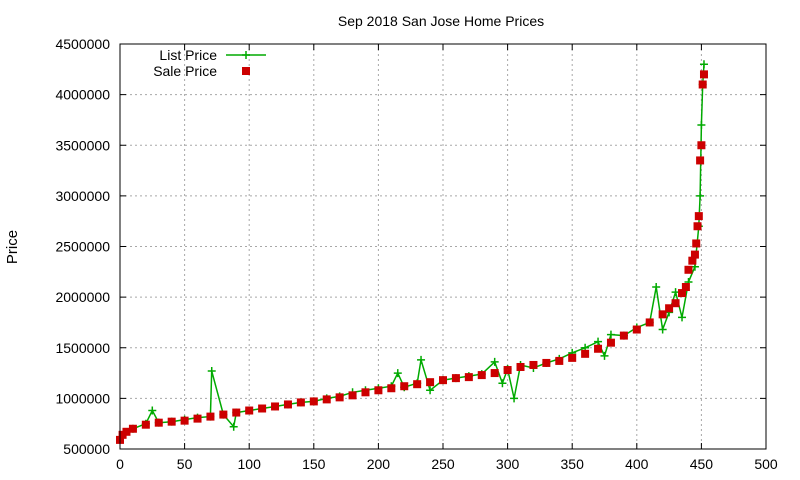 The height and width of the screenshot is (480, 800). I want to click on y-tick-label: 4500000, so click(82, 44).